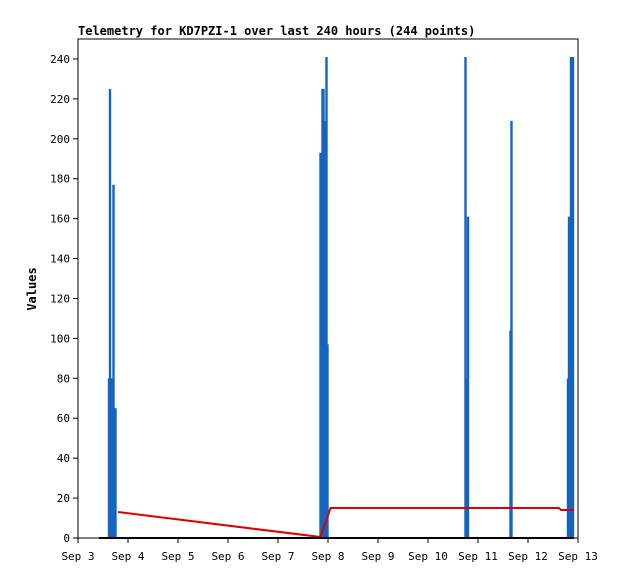  What do you see at coordinates (60, 219) in the screenshot?
I see `y-tick-label: 160` at bounding box center [60, 219].